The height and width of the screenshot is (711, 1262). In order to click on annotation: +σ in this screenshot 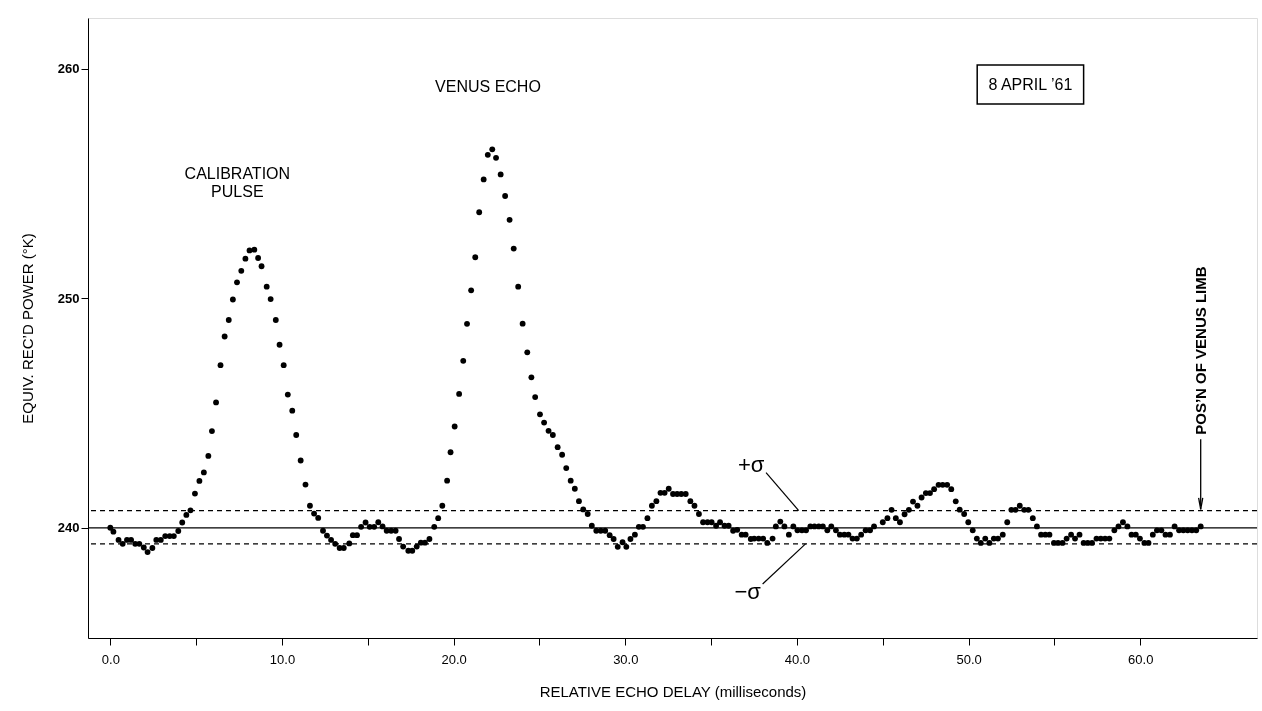, I will do `click(751, 464)`.